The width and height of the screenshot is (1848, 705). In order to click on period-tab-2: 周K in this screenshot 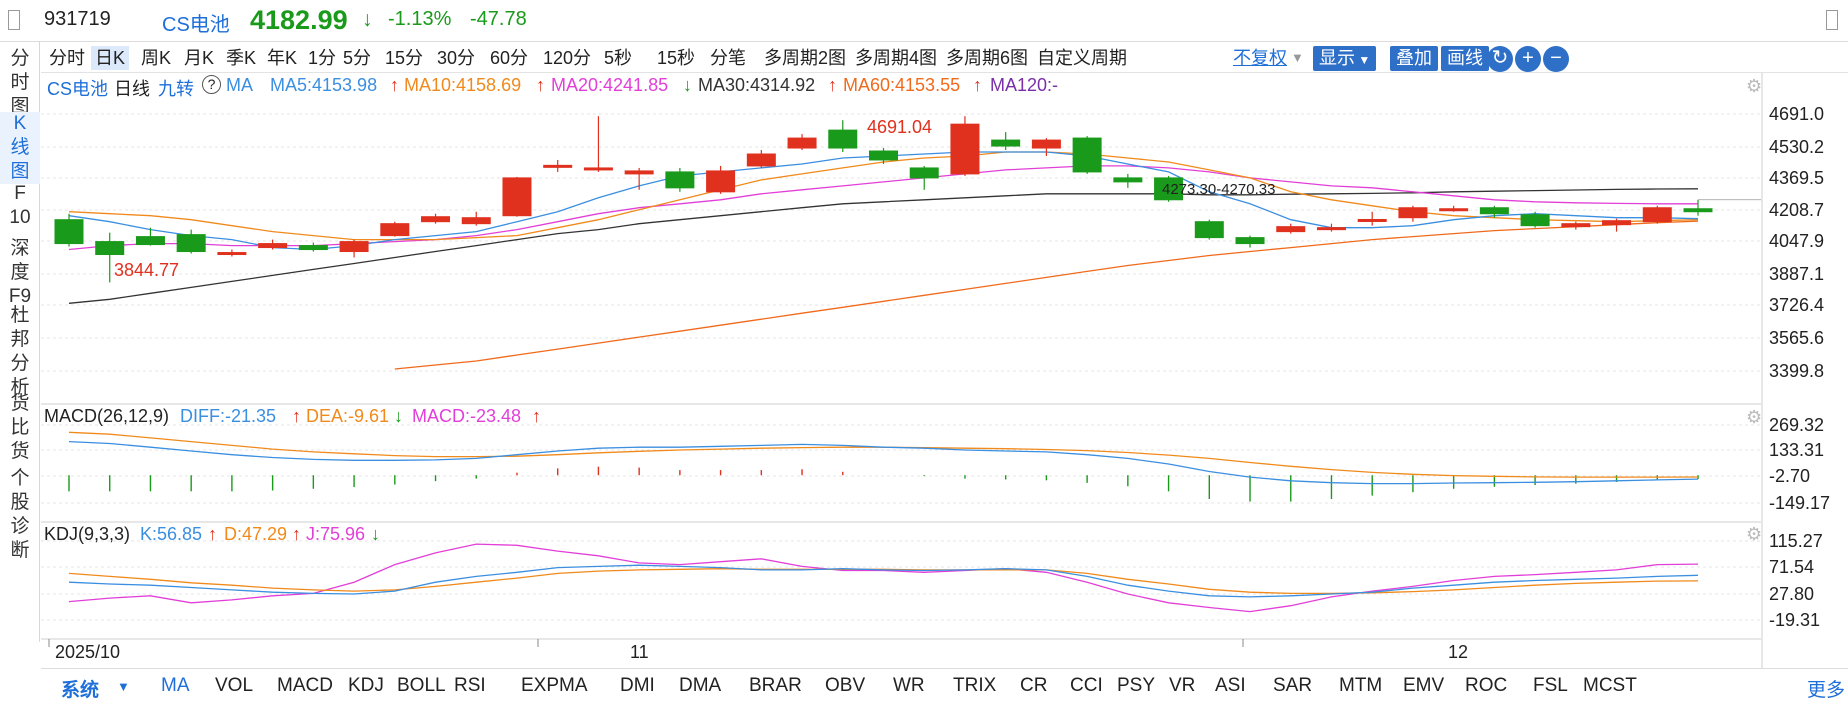, I will do `click(156, 58)`.